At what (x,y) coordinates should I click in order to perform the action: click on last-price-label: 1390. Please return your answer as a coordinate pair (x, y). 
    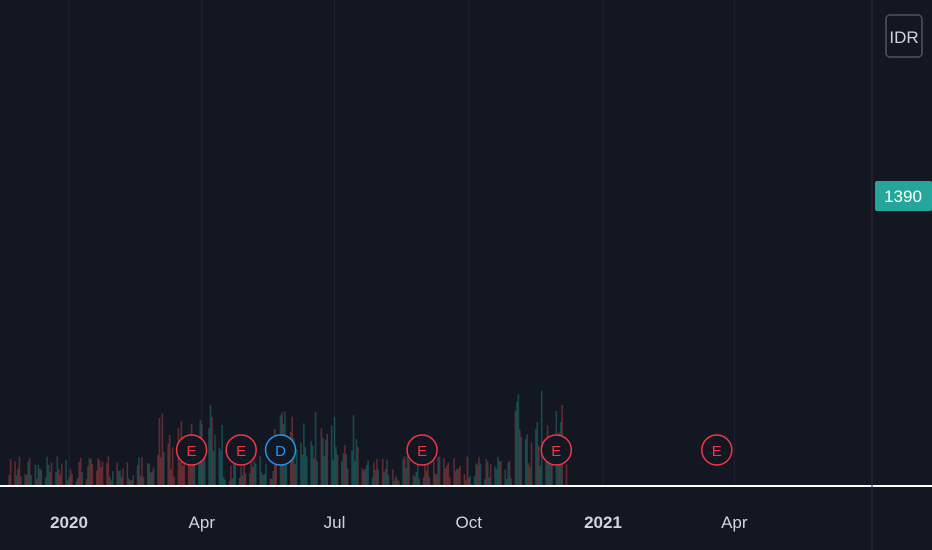
    Looking at the image, I should click on (903, 196).